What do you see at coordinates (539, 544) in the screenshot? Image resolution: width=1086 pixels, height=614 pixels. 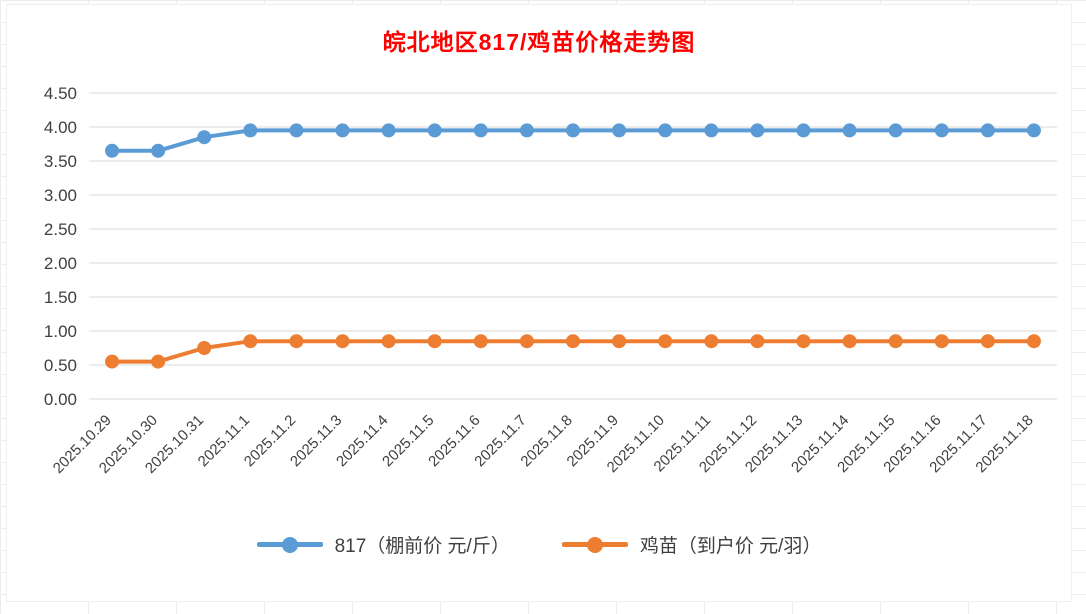 I see `chart-legend: 817（棚前价 元/斤） 鸡苗（到户价 元/羽）` at bounding box center [539, 544].